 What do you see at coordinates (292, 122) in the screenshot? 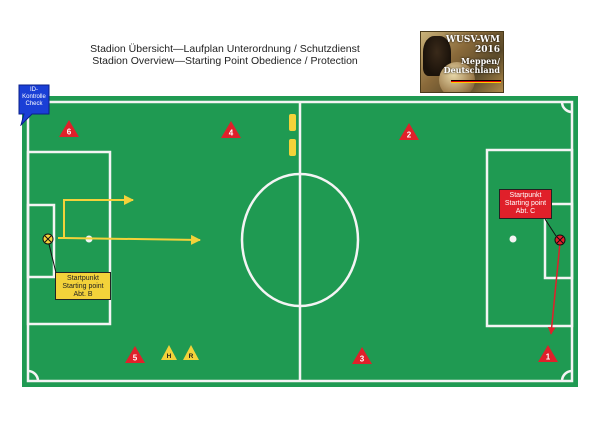
I see `gate-marker-top` at bounding box center [292, 122].